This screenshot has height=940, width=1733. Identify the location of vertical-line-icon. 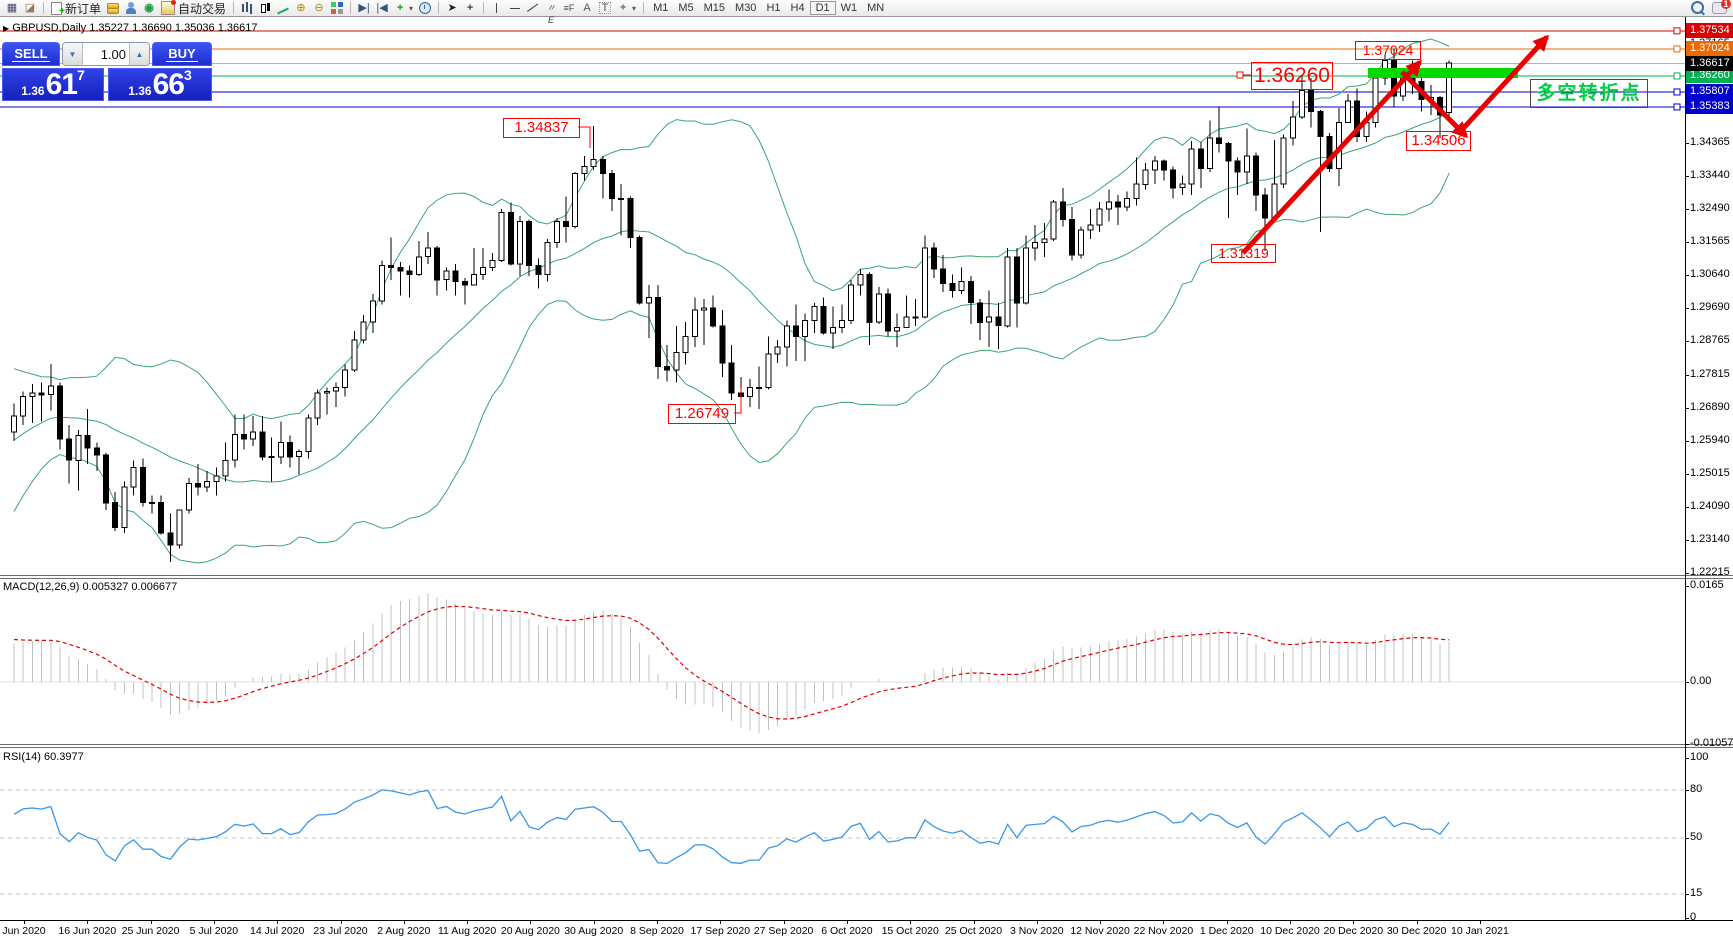
(497, 8).